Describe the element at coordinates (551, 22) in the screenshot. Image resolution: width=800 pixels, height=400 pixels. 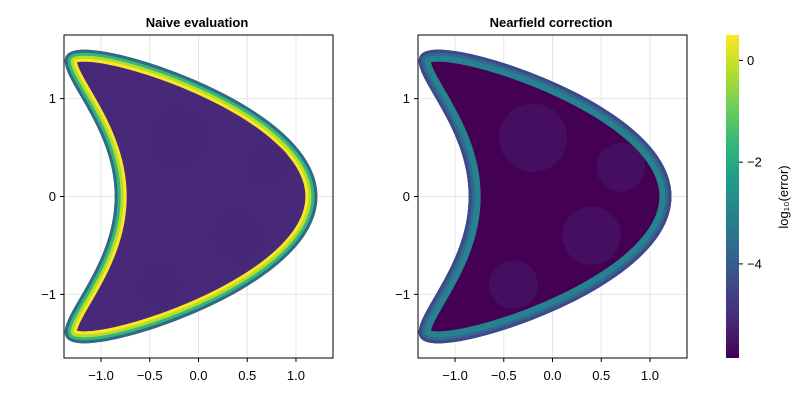
I see `panel-title: Nearfield correction` at that location.